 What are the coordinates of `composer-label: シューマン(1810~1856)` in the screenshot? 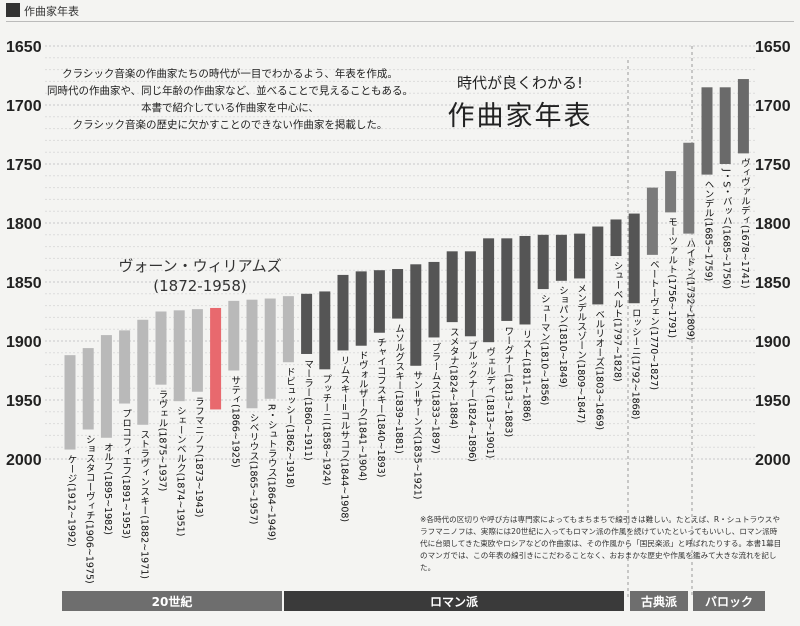 It's located at (544, 349).